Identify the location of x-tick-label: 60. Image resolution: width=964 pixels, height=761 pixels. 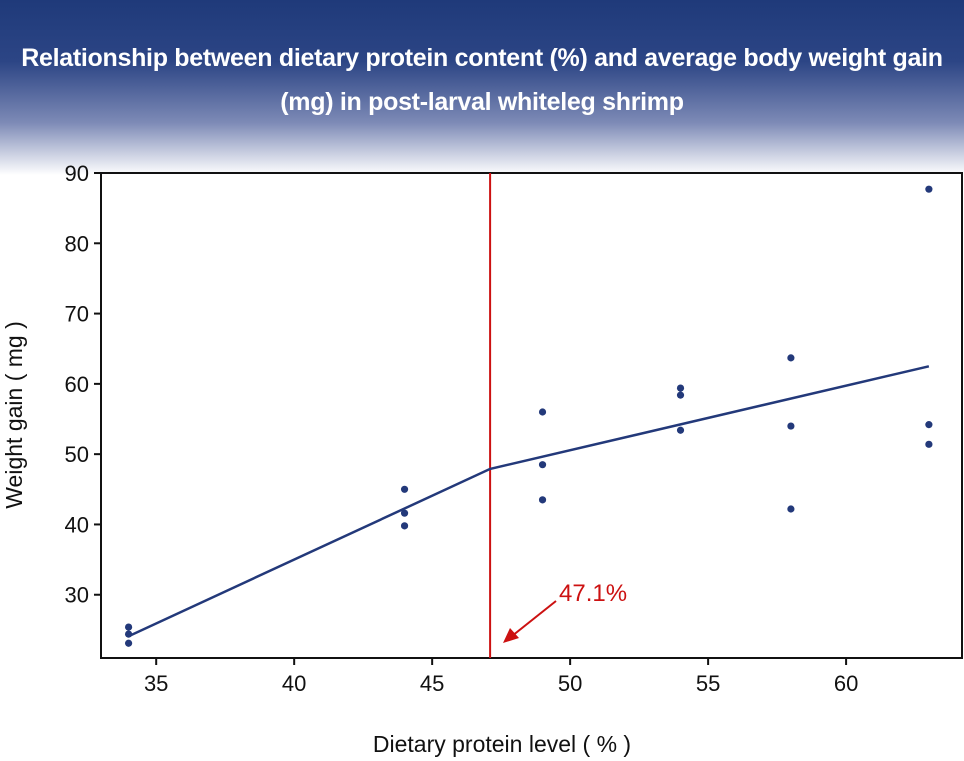
(846, 683).